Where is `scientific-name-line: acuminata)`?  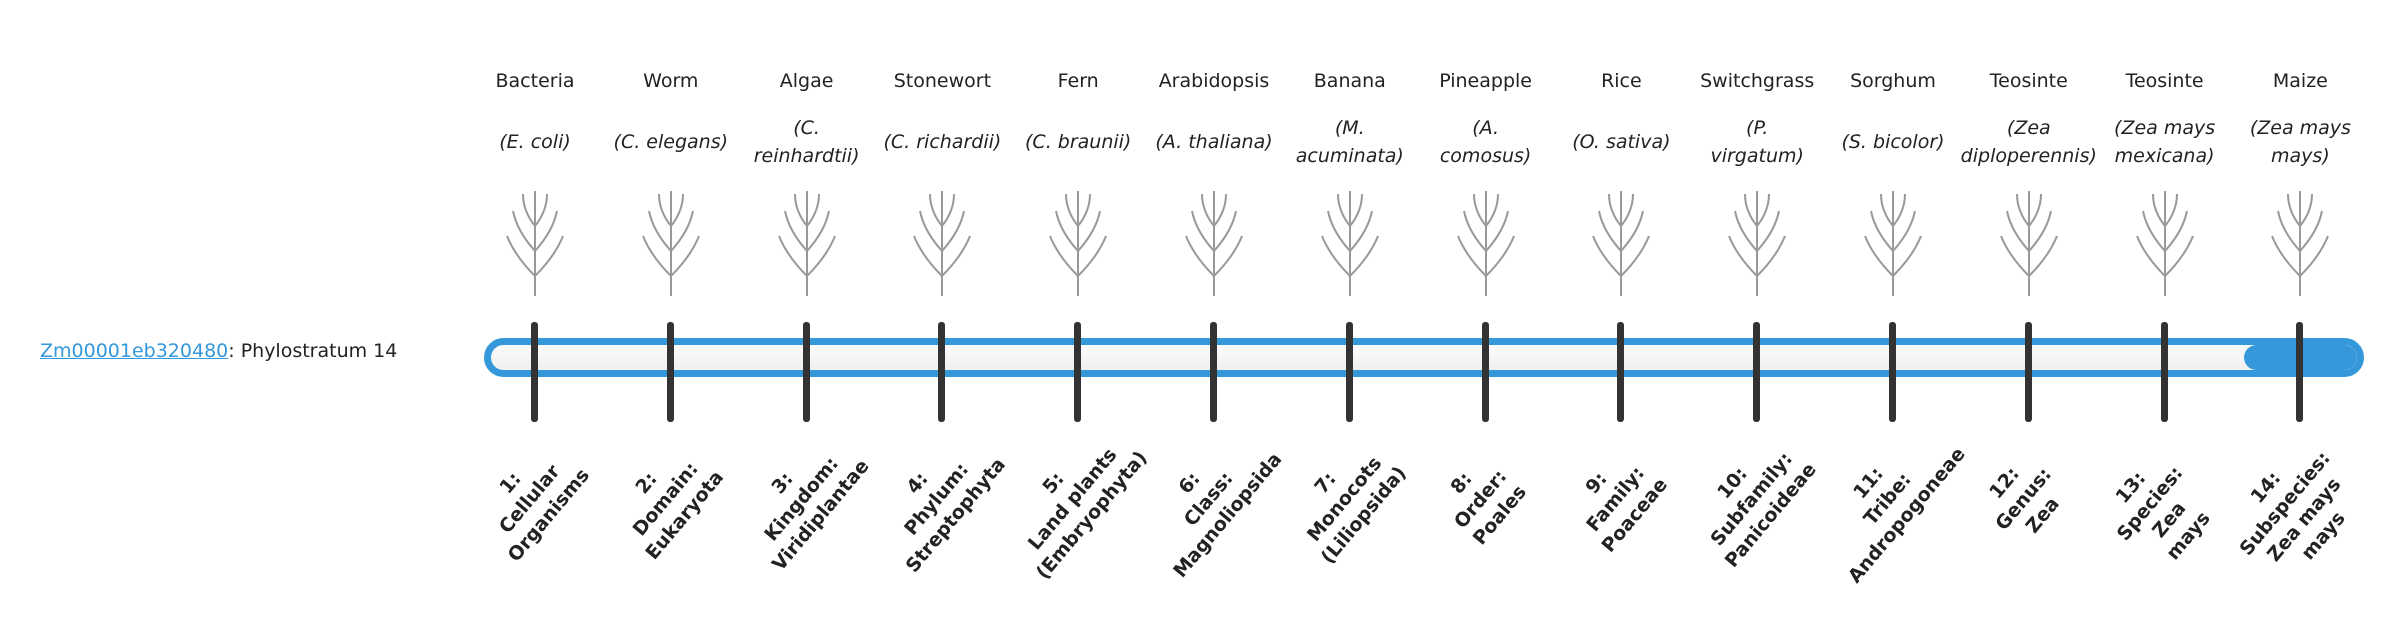
scientific-name-line: acuminata) is located at coordinates (1349, 156).